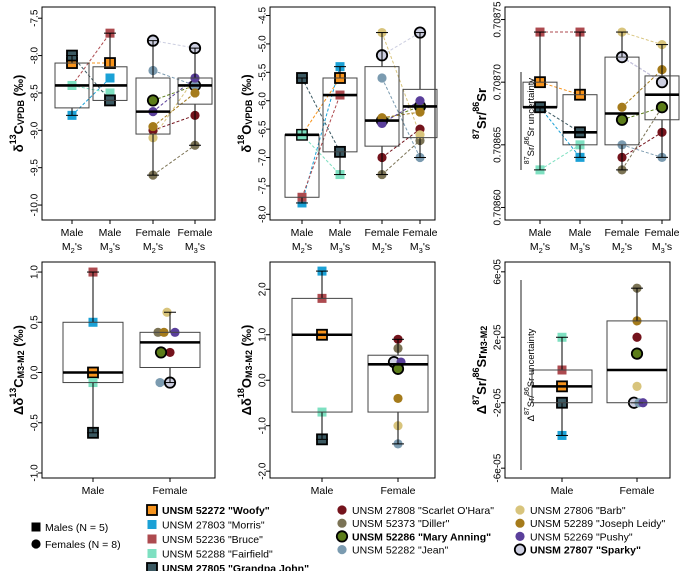  What do you see at coordinates (263, 157) in the screenshot?
I see `y-tick-label: -7.0` at bounding box center [263, 157].